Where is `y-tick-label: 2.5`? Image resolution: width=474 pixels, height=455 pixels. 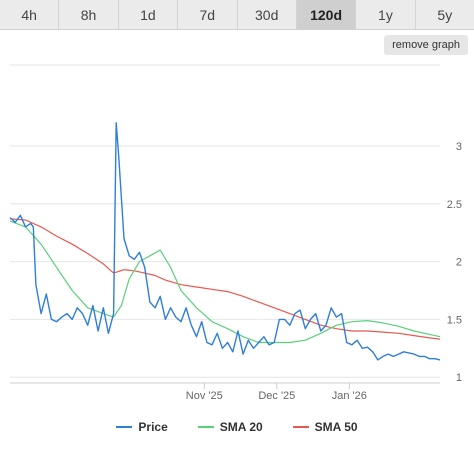 y-tick-label: 2.5 is located at coordinates (454, 205).